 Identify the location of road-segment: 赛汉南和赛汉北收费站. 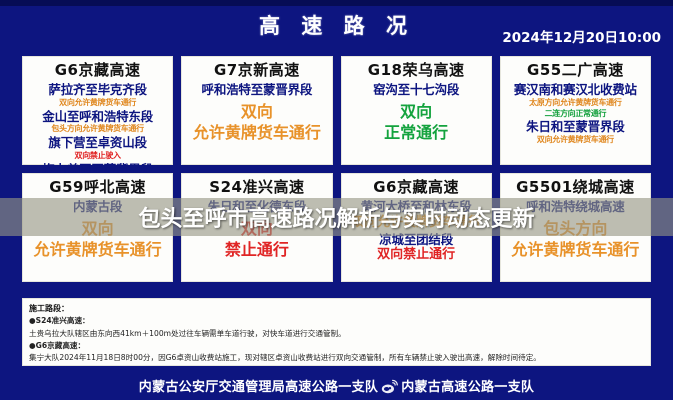
(575, 90).